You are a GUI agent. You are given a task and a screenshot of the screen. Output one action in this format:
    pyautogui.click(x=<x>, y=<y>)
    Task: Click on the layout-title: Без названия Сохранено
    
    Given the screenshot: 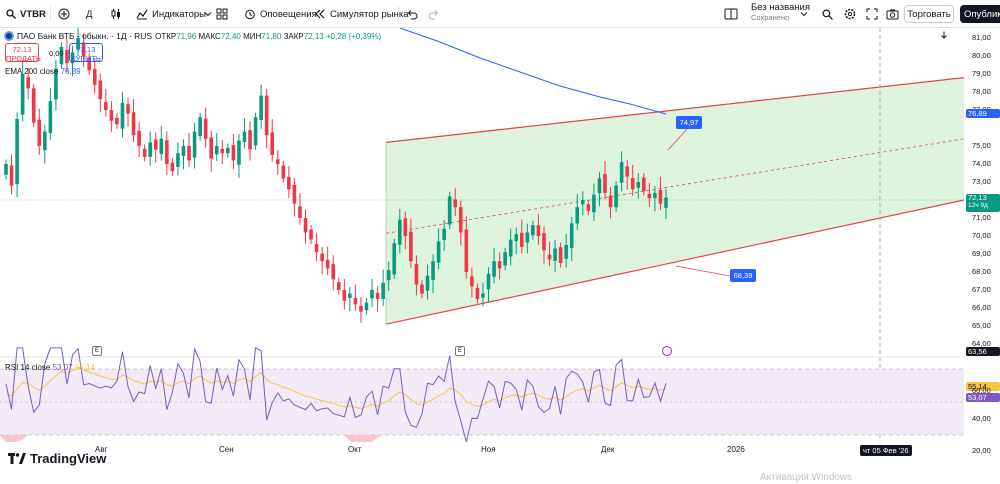 What is the action you would take?
    pyautogui.click(x=780, y=13)
    